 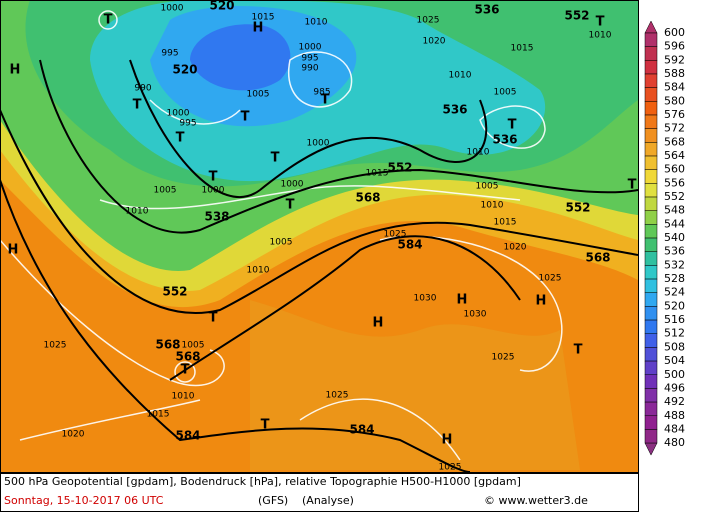 I want to click on geopotential-label: 538, so click(x=216, y=217).